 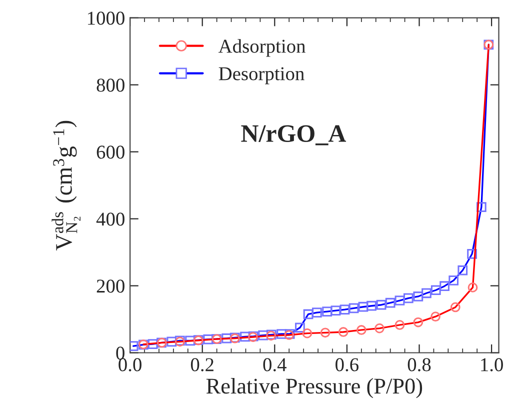 I want to click on y-tick-label: 400, so click(x=110, y=219).